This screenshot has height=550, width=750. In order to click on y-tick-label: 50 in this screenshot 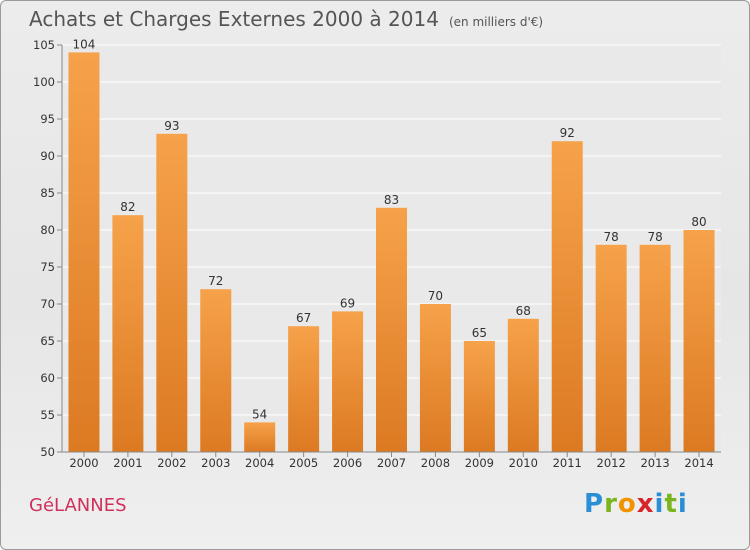, I will do `click(47, 452)`.